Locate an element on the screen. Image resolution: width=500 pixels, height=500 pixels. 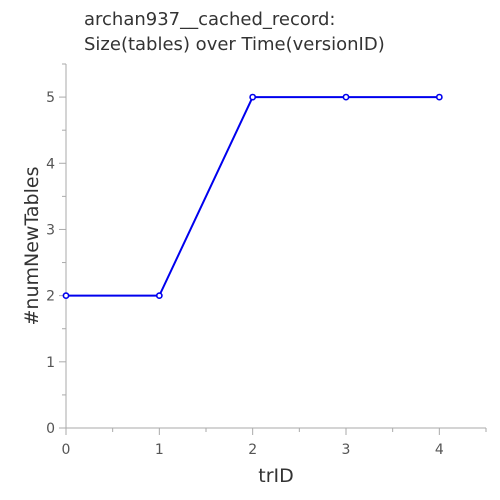
y-tick-label: 3 is located at coordinates (50, 230).